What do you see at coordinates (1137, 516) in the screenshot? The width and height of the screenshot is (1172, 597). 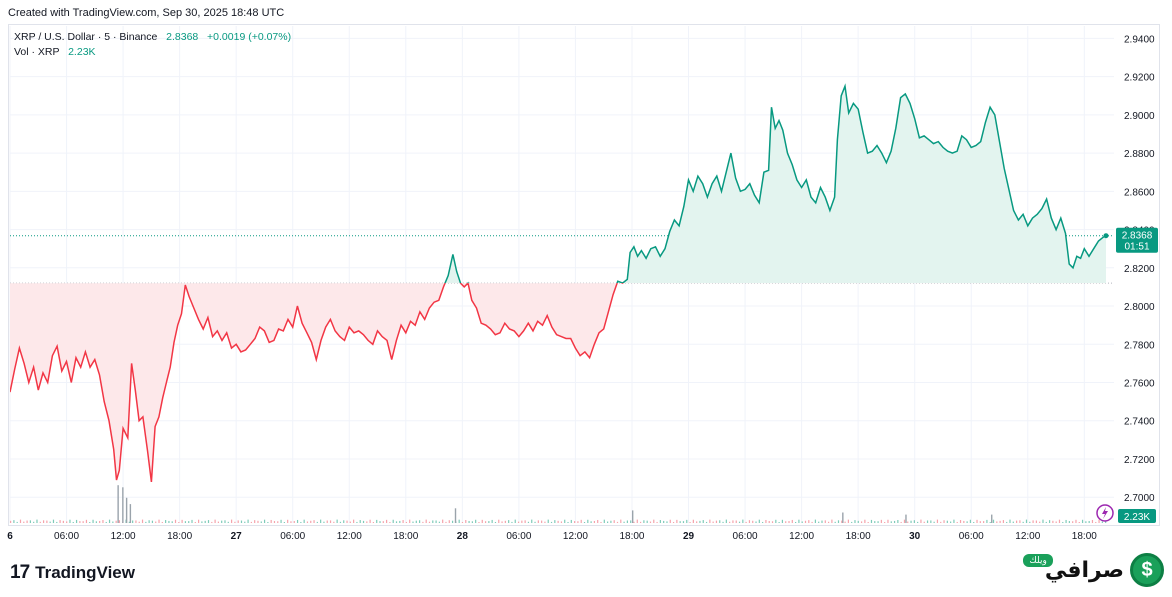 I see `volume-tag` at bounding box center [1137, 516].